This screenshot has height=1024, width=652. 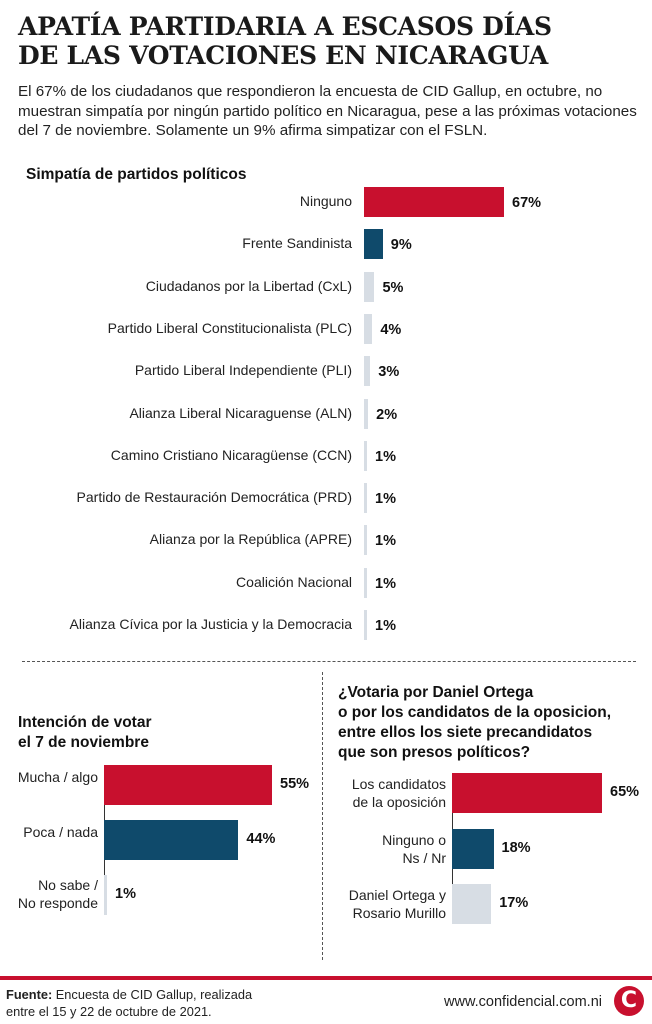 I want to click on ortega-question-label: Daniel Ortega y Rosario Murillo, so click(x=397, y=904).